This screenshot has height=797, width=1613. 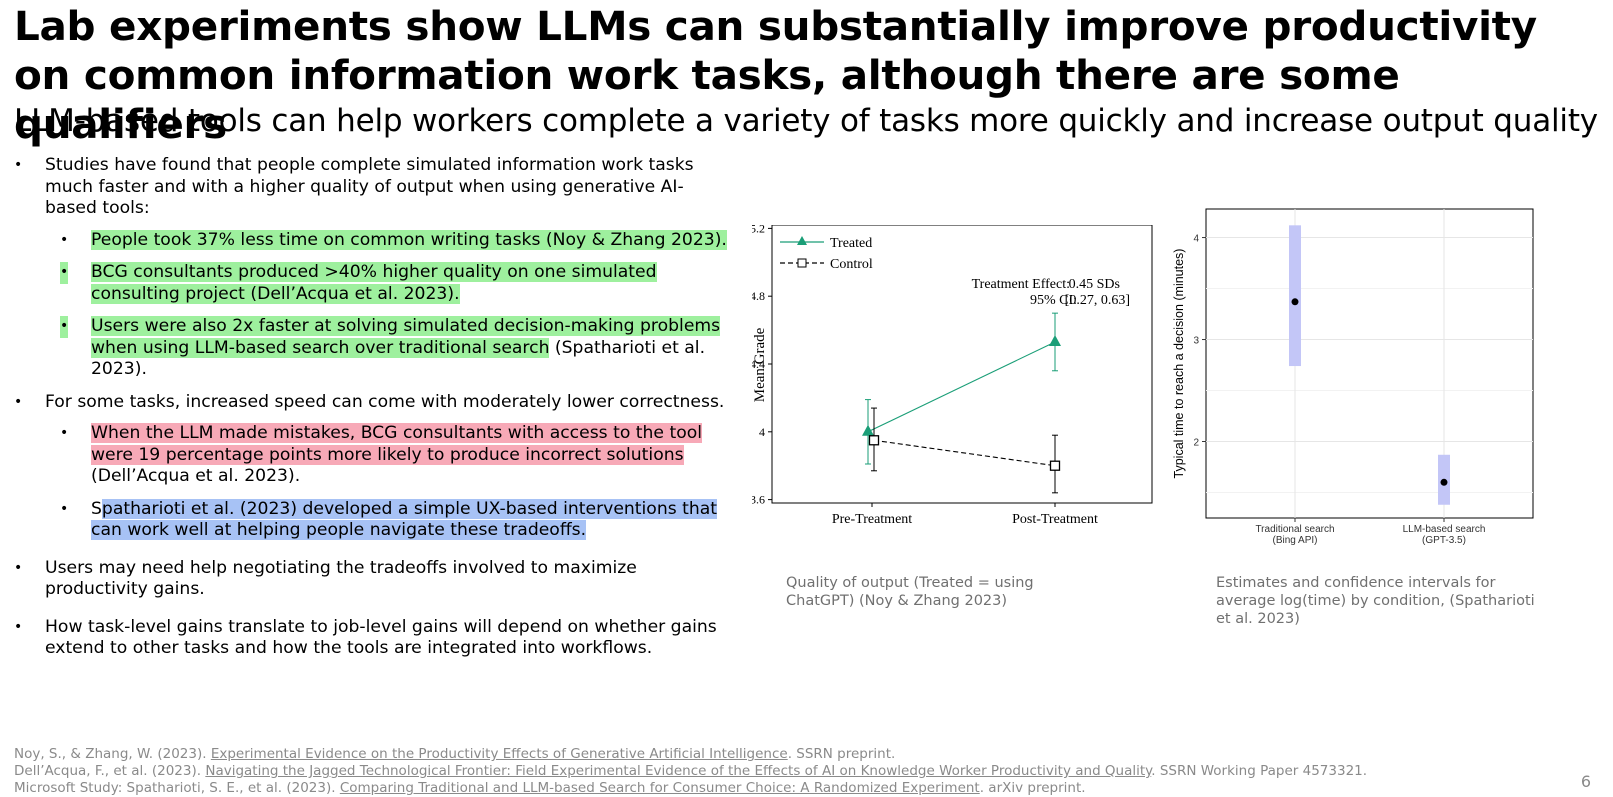 What do you see at coordinates (758, 230) in the screenshot?
I see `y-tick-label: 5.2` at bounding box center [758, 230].